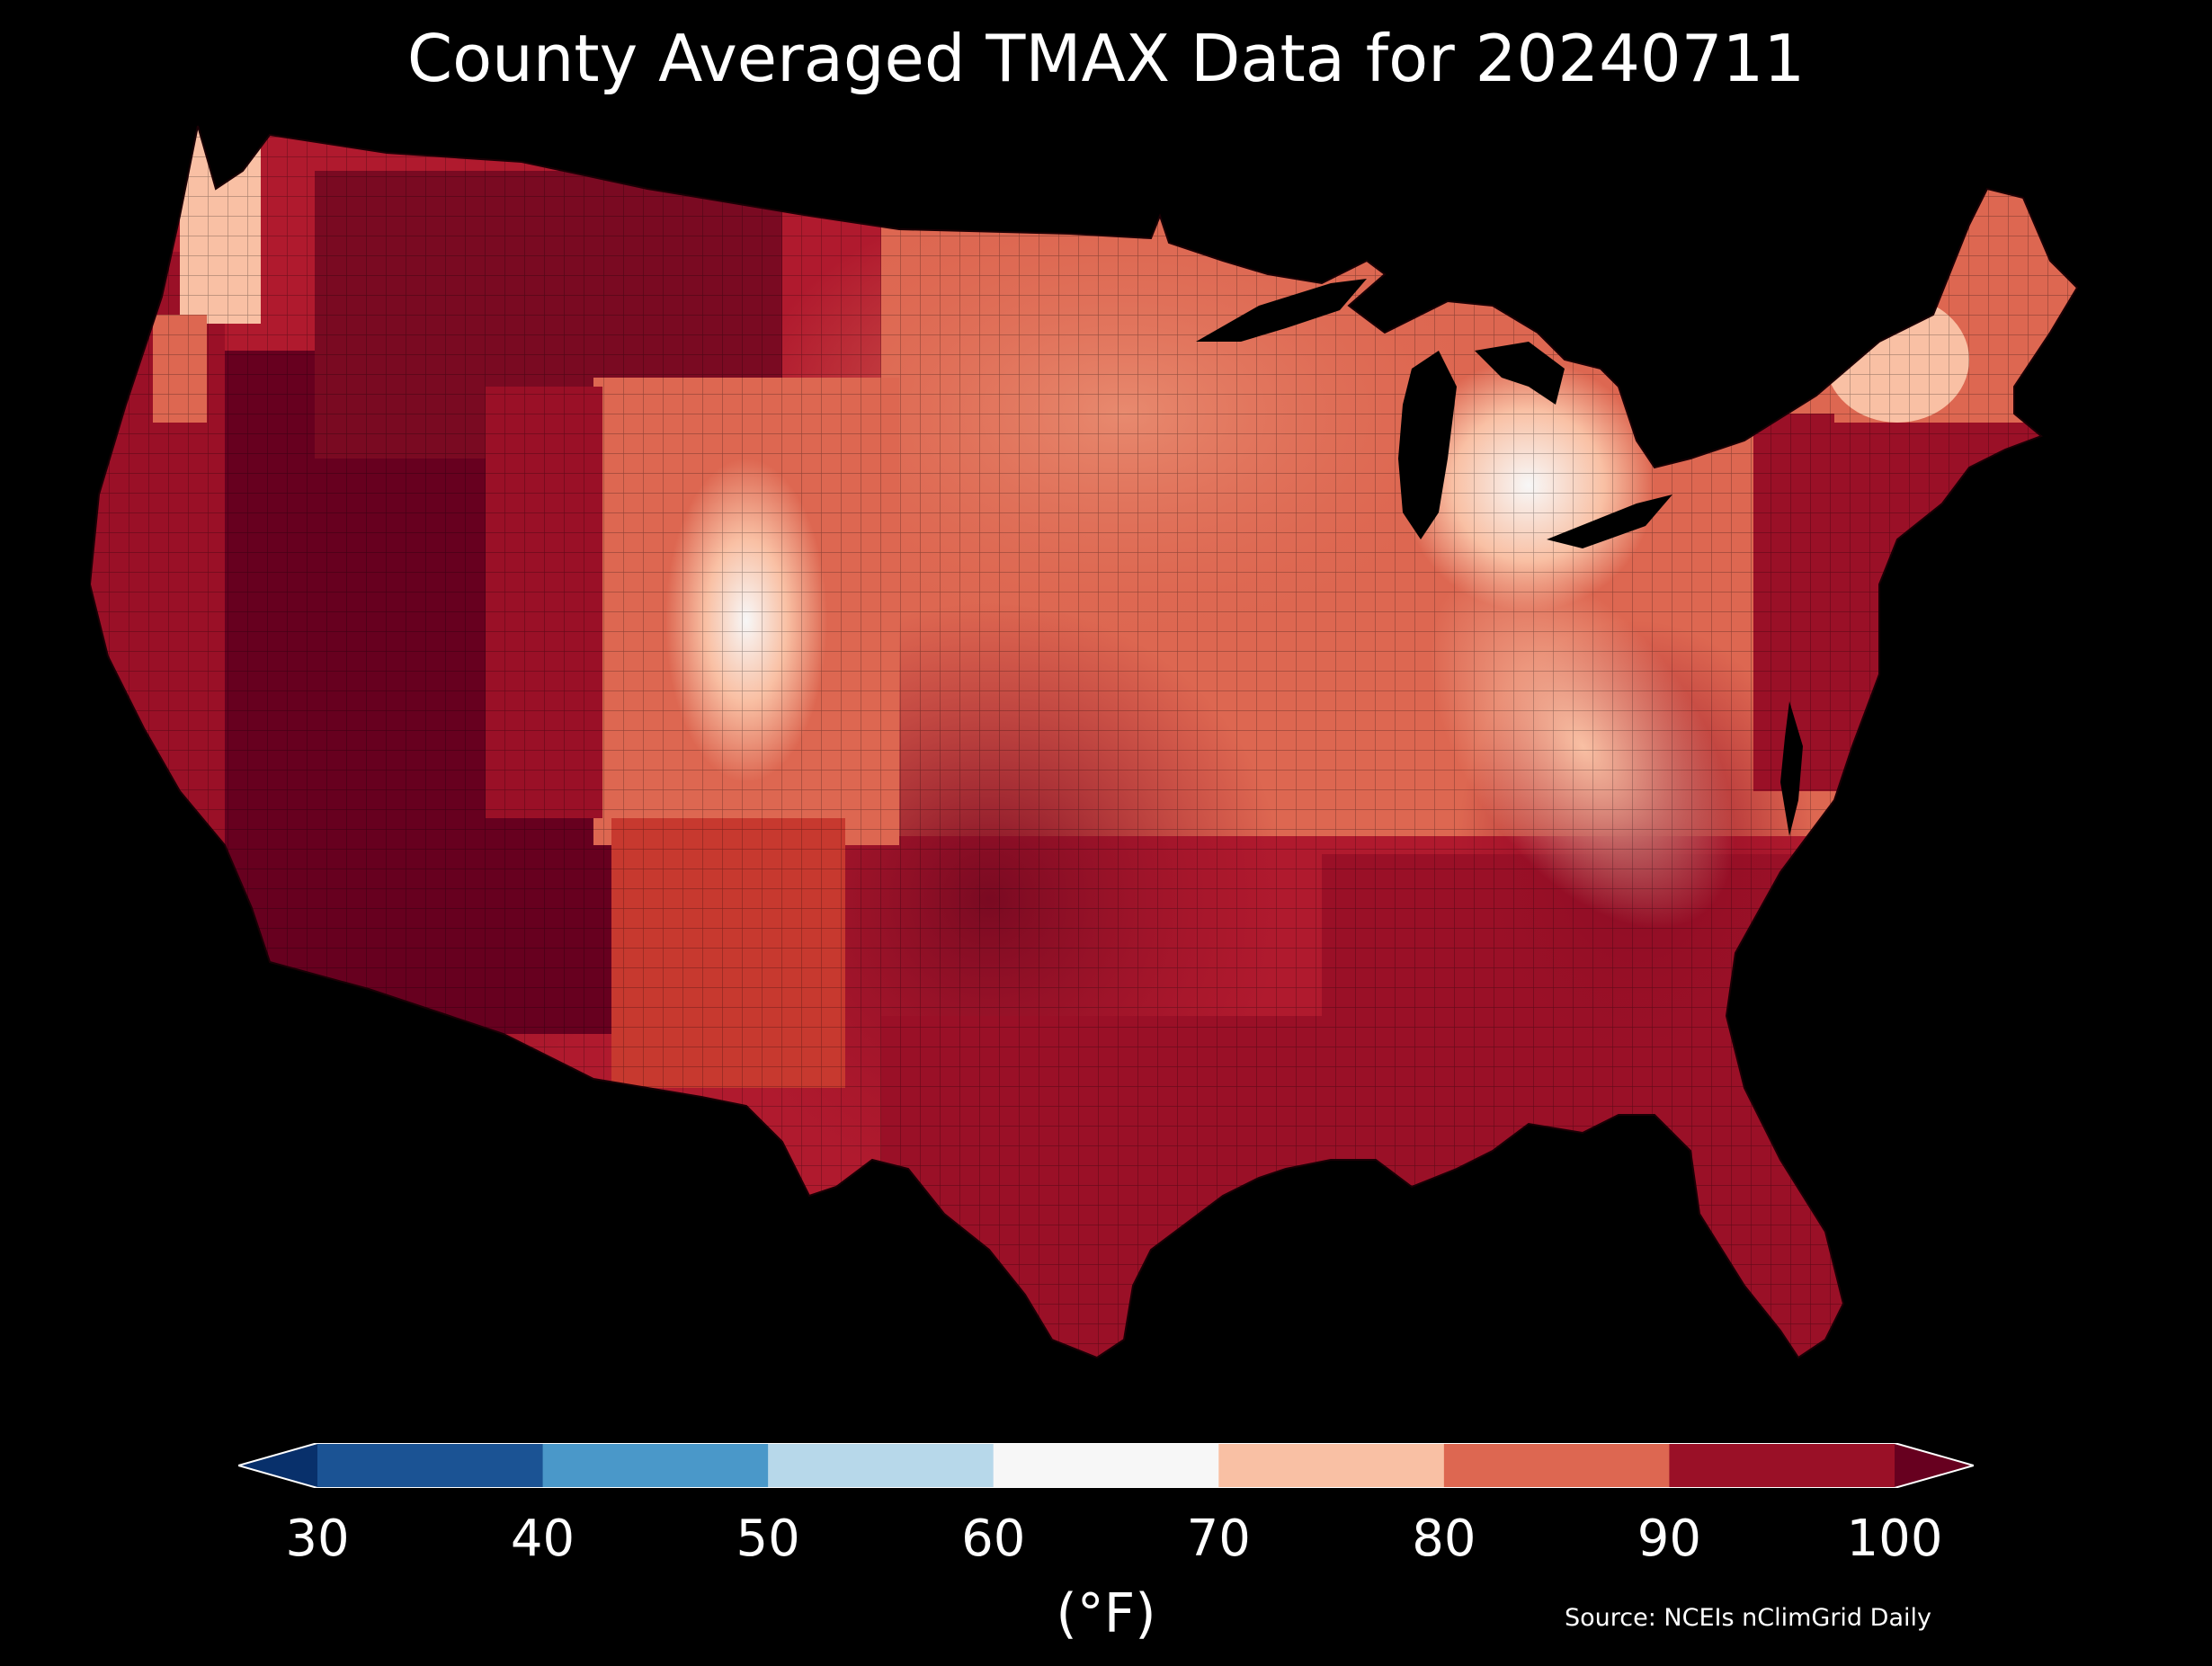 The image size is (2212, 1666). I want to click on colorbar-tick-label: 70, so click(1218, 1539).